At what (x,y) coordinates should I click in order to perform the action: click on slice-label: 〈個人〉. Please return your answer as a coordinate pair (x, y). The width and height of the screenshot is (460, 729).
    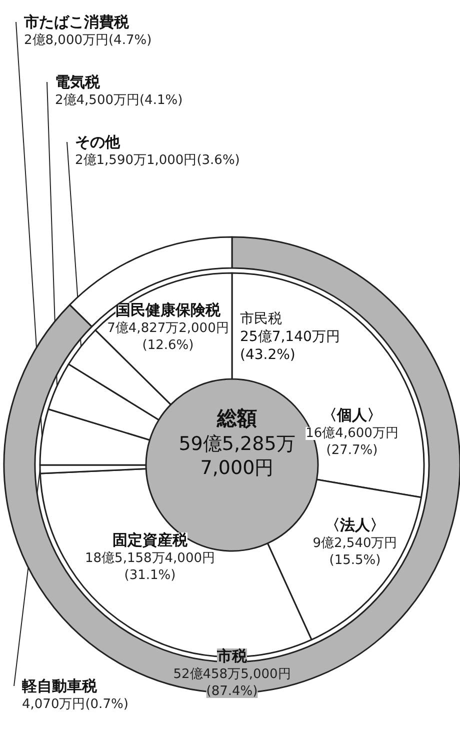
    Looking at the image, I should click on (352, 415).